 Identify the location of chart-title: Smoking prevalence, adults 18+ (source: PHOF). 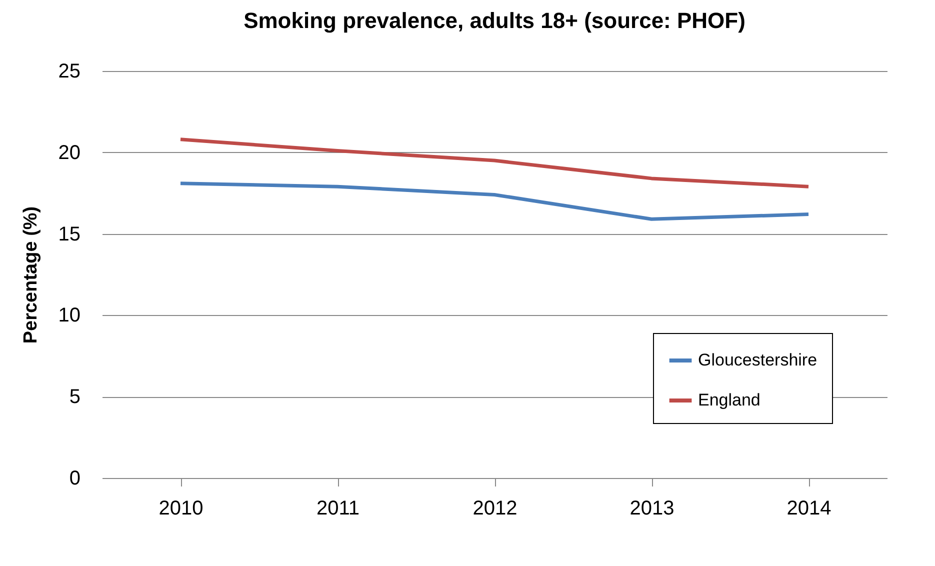
(495, 20).